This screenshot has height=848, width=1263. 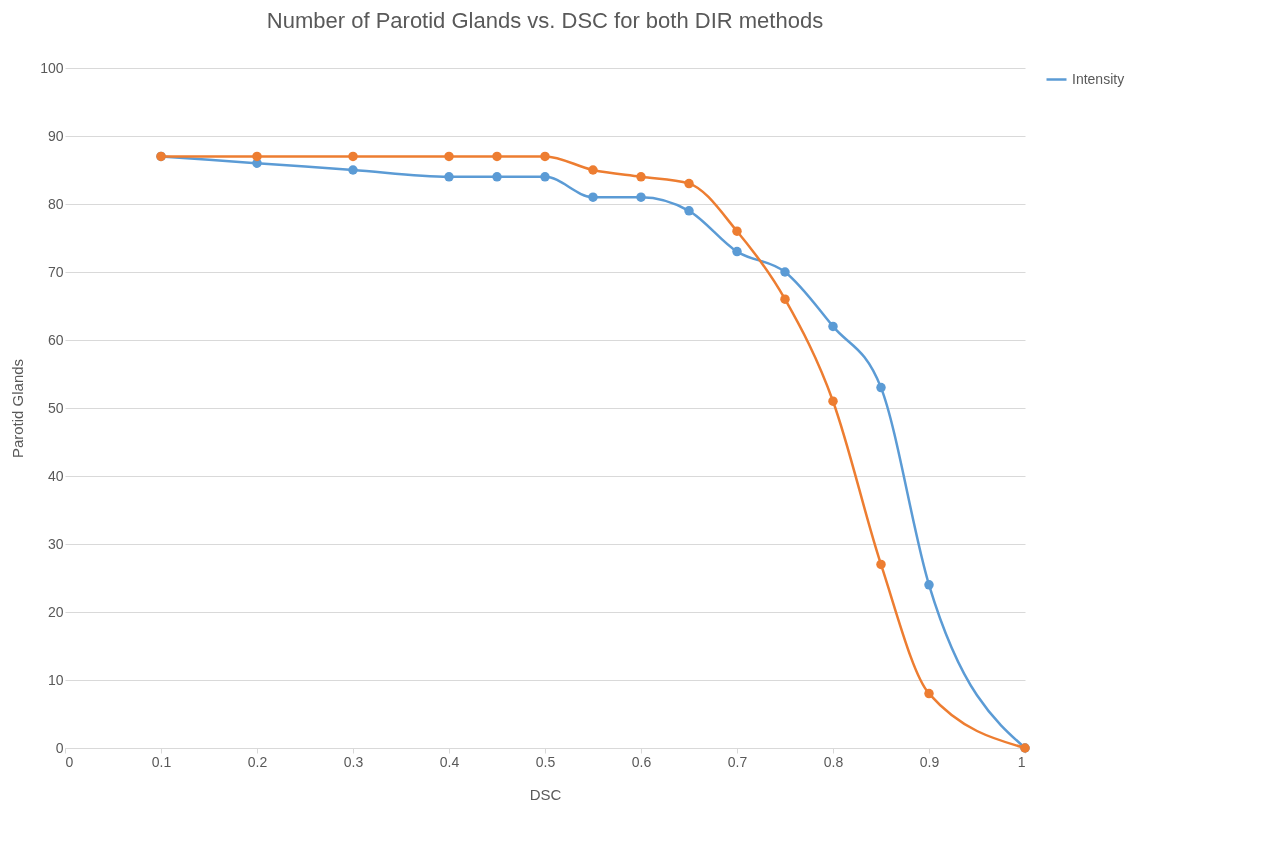 I want to click on y-tick-label: 60, so click(x=55, y=339).